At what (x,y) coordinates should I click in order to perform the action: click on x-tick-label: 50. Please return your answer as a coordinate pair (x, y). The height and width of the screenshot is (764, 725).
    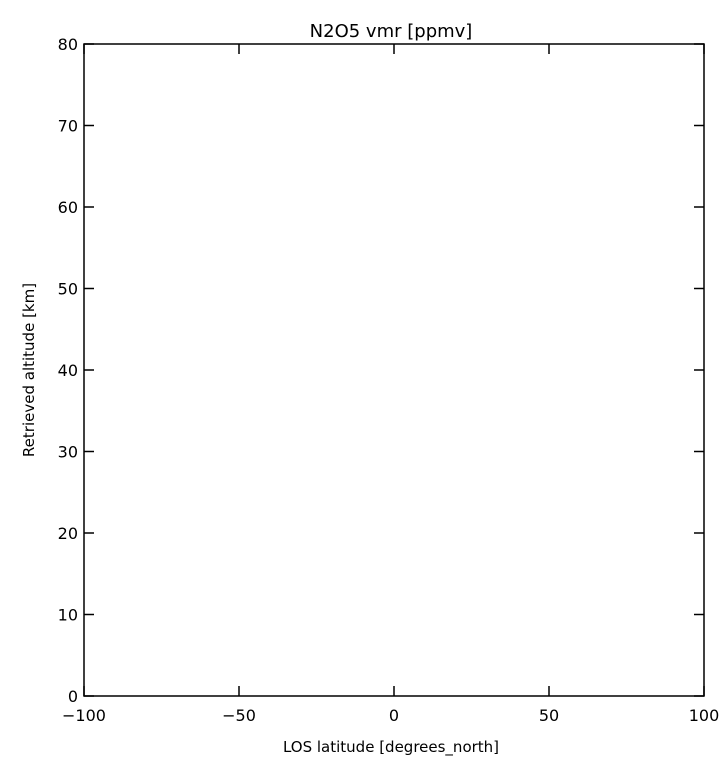
    Looking at the image, I should click on (549, 715).